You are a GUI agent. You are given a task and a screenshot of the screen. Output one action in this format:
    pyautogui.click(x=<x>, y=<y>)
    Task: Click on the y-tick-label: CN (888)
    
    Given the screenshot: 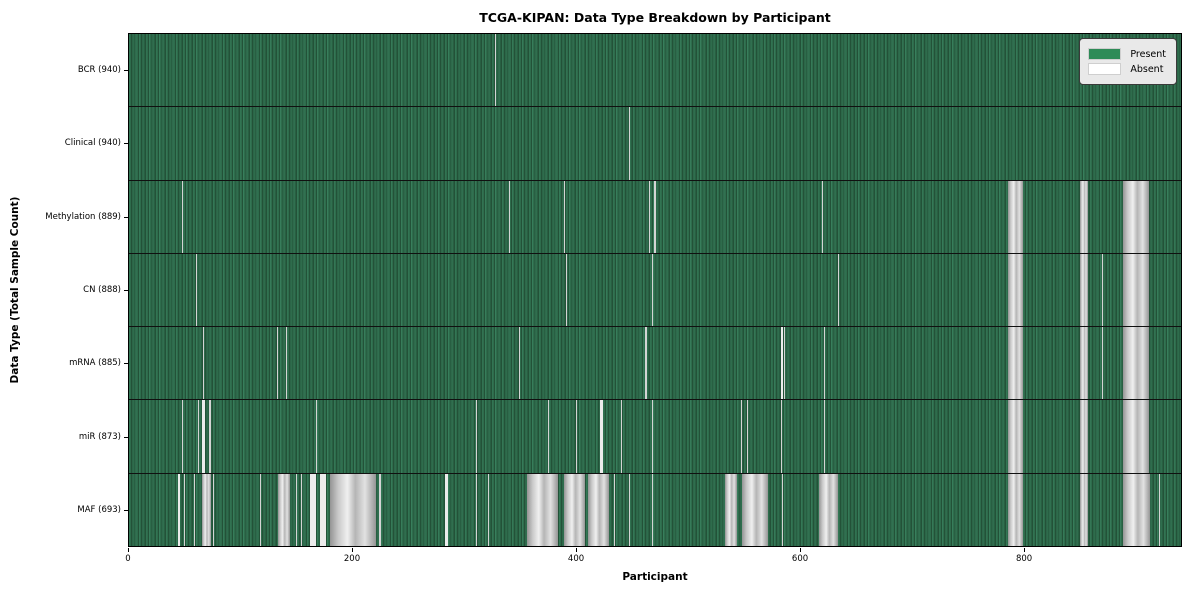 What is the action you would take?
    pyautogui.click(x=102, y=290)
    